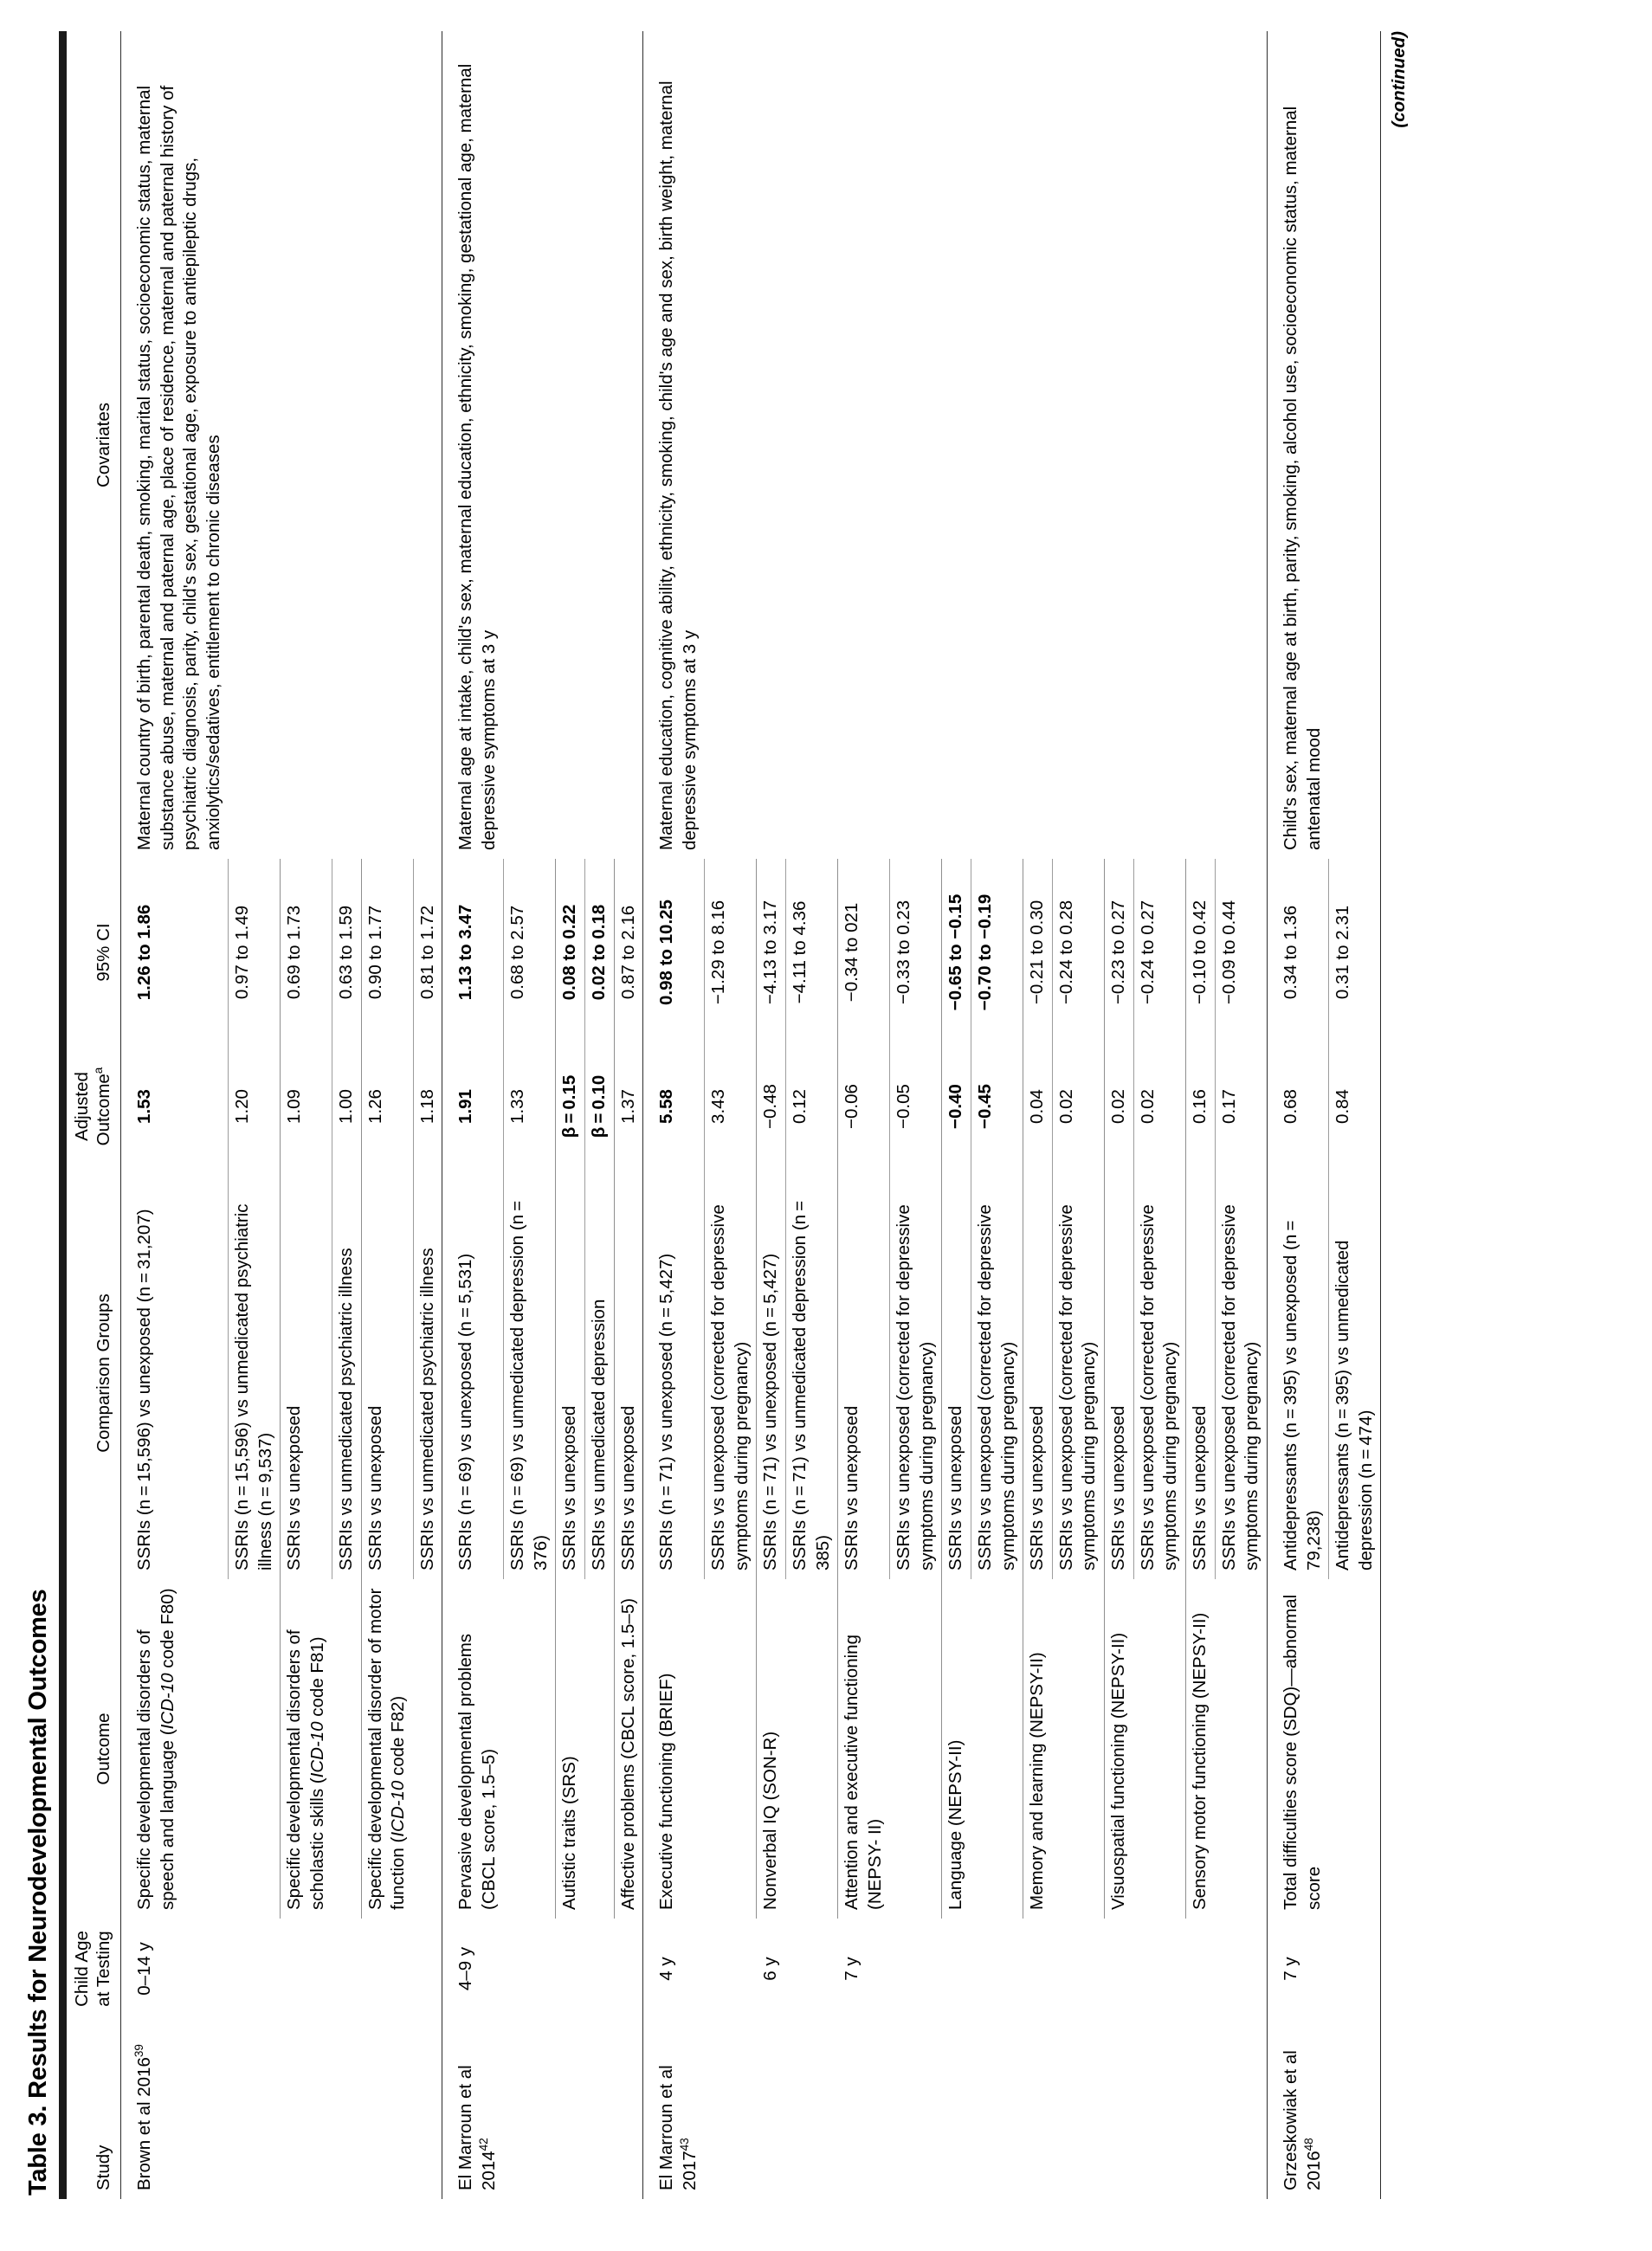 This screenshot has width=1652, height=2251. What do you see at coordinates (956, 1106) in the screenshot?
I see `adjusted-value-bold: −0.40` at bounding box center [956, 1106].